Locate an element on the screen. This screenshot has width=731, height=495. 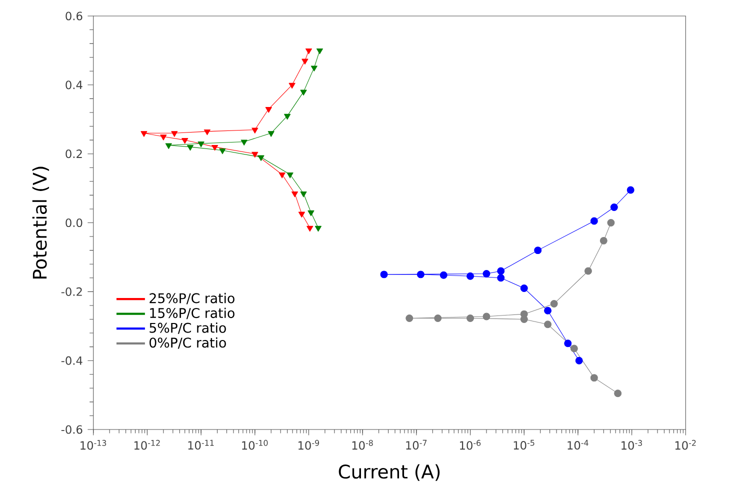
x-tick-label: 10$^{-13}$ is located at coordinates (93, 445).